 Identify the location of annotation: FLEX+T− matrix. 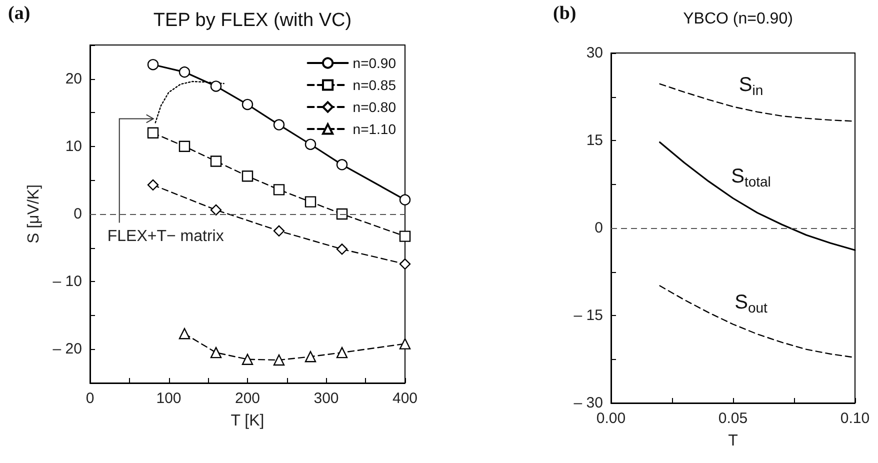
(165, 237).